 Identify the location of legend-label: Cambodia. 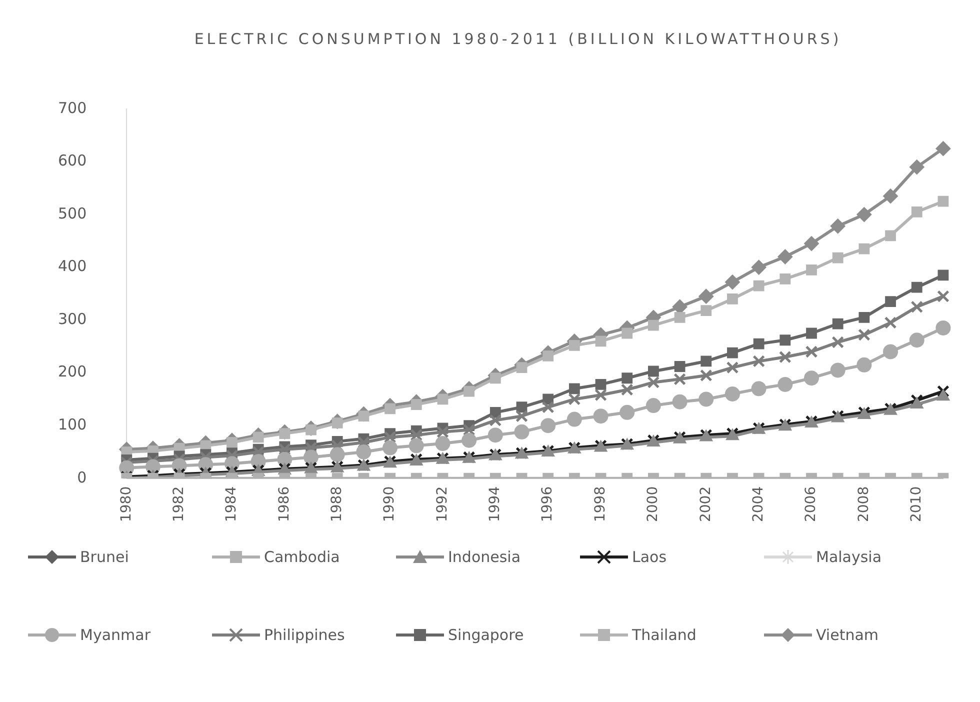
(302, 557).